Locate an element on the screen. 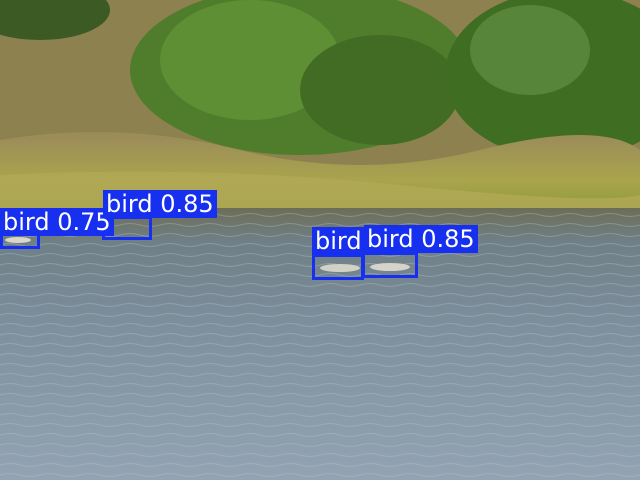 Image resolution: width=640 pixels, height=480 pixels. detection-label-3: bird is located at coordinates (338, 241).